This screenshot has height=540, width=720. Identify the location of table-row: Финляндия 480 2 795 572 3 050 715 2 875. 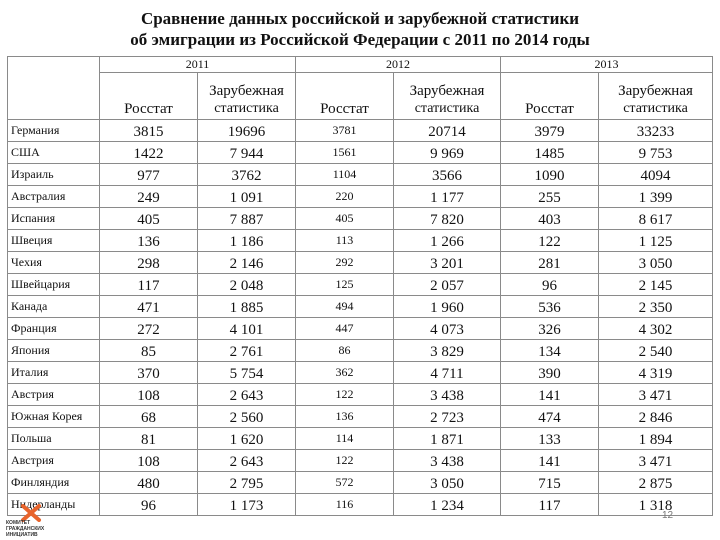
(360, 482).